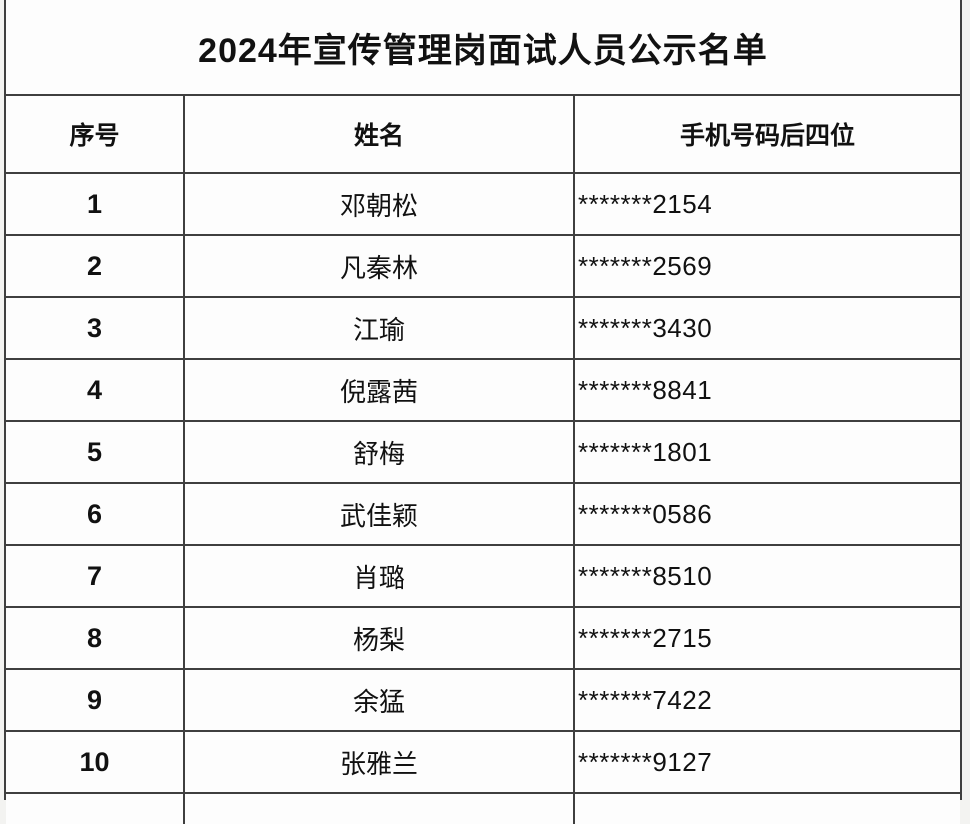  I want to click on cell-name: 肖璐, so click(380, 576).